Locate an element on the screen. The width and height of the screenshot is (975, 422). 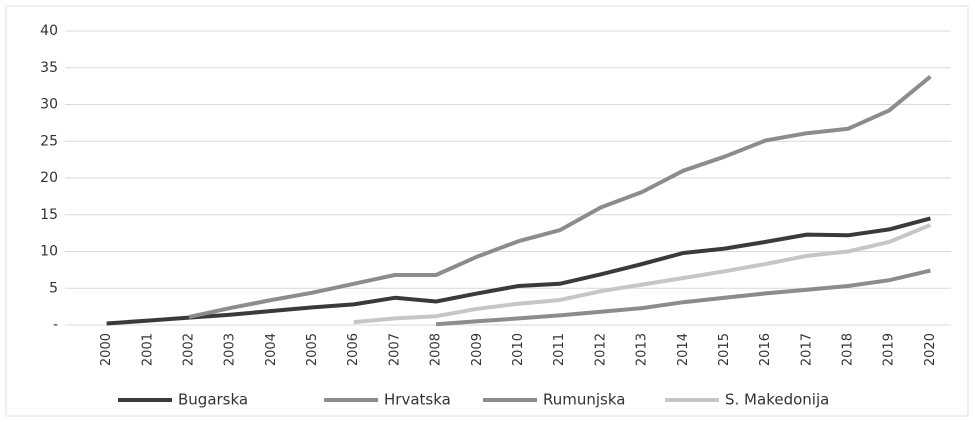
x-tick-label: 2014 is located at coordinates (683, 349).